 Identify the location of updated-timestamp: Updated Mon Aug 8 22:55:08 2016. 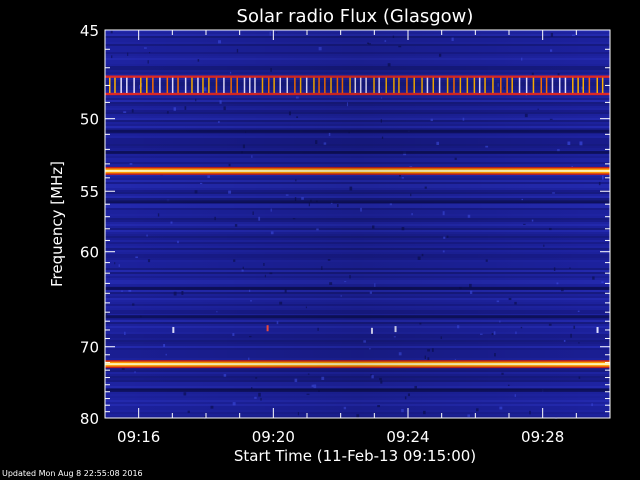
(72, 473).